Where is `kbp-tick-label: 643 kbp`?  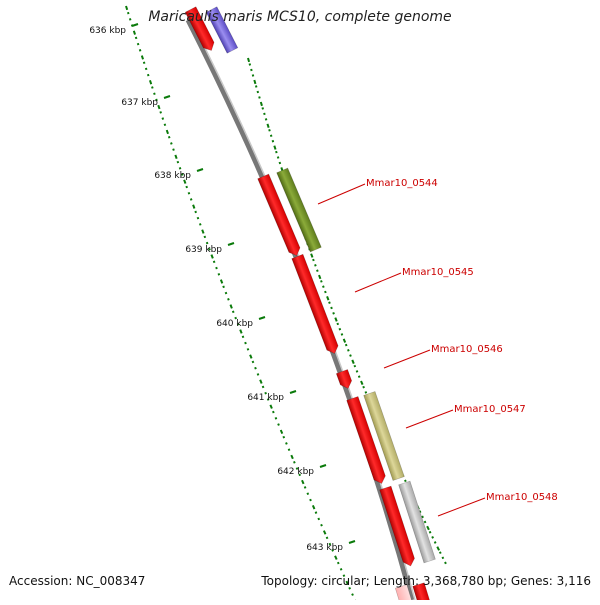
kbp-tick-label: 643 kbp is located at coordinates (324, 548).